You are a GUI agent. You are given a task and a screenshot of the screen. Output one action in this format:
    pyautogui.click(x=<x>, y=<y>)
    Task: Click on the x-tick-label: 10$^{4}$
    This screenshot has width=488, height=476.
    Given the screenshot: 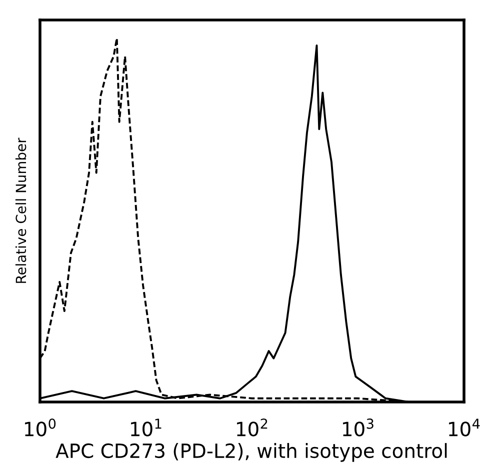 What is the action you would take?
    pyautogui.click(x=464, y=427)
    